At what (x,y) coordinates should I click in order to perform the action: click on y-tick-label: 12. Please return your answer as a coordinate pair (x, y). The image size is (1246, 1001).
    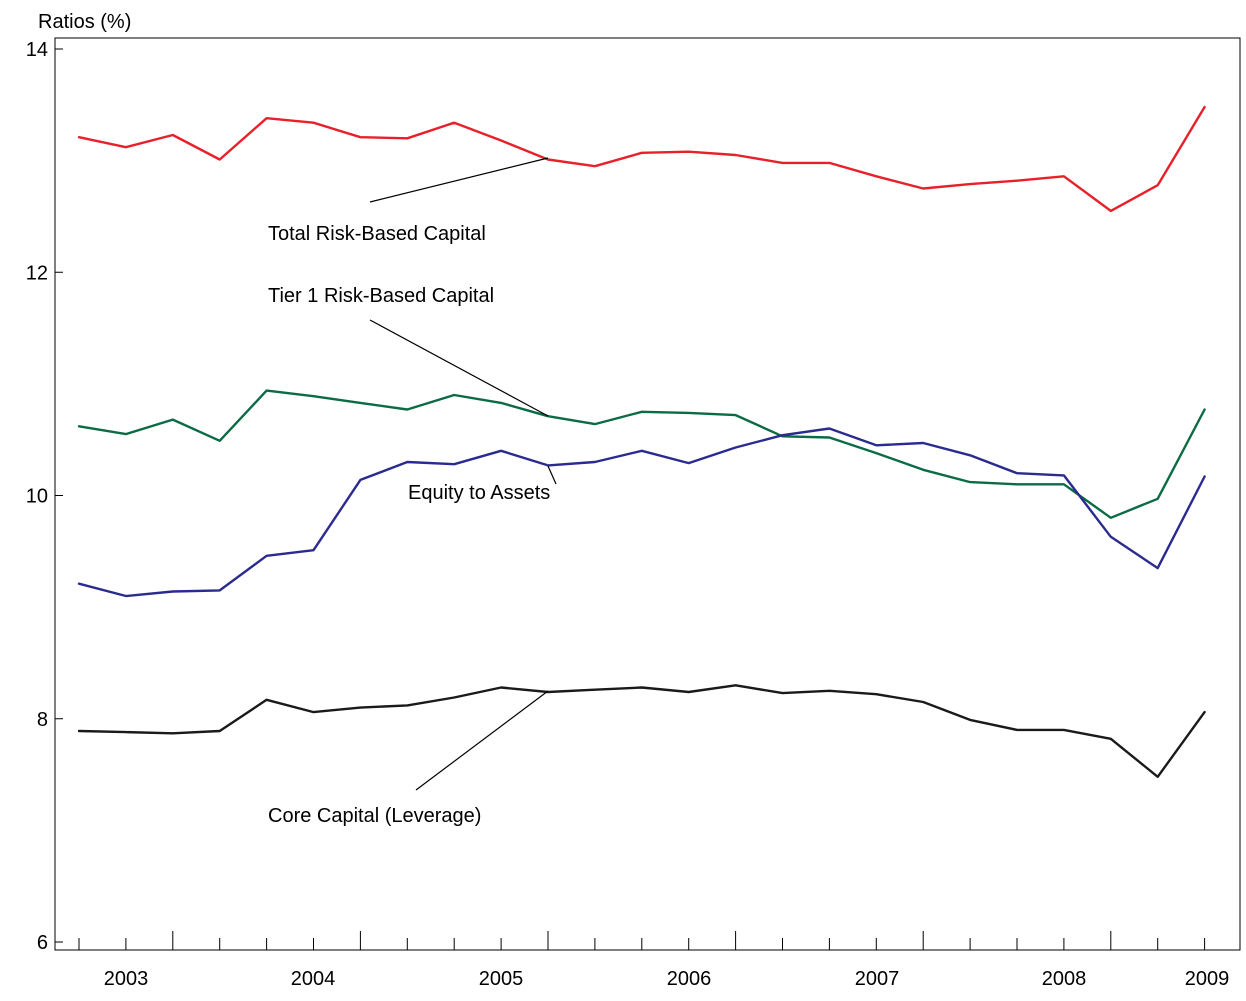
    Looking at the image, I should click on (37, 273).